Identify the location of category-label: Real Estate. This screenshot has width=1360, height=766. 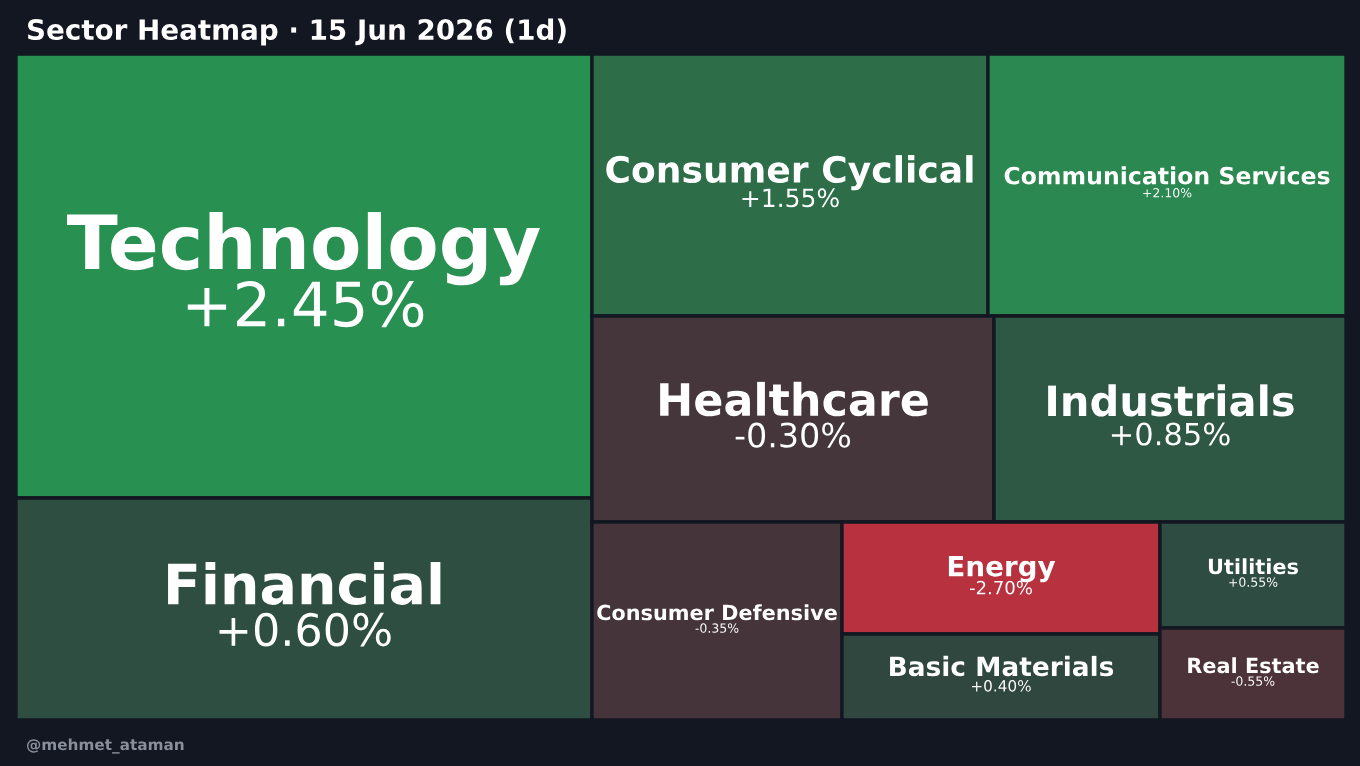
(1253, 665).